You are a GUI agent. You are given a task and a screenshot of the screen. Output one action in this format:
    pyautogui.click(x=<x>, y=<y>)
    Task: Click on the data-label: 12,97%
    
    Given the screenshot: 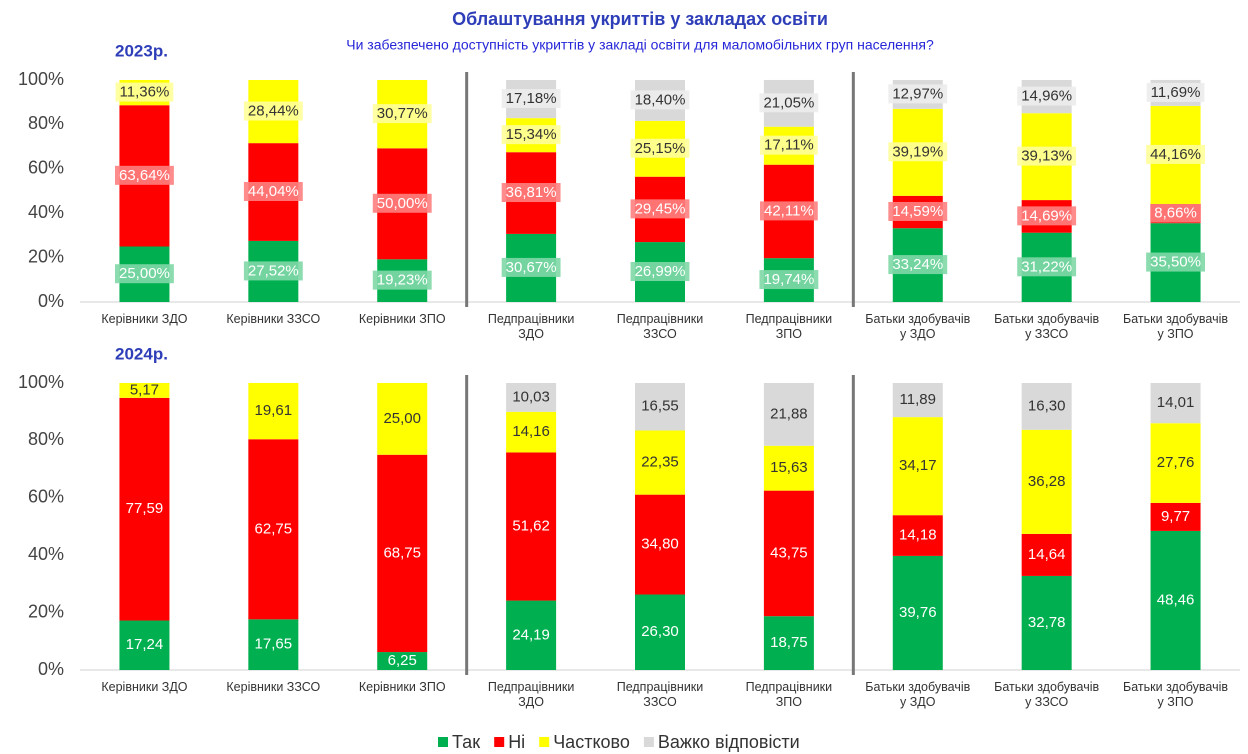 What is the action you would take?
    pyautogui.click(x=917, y=93)
    